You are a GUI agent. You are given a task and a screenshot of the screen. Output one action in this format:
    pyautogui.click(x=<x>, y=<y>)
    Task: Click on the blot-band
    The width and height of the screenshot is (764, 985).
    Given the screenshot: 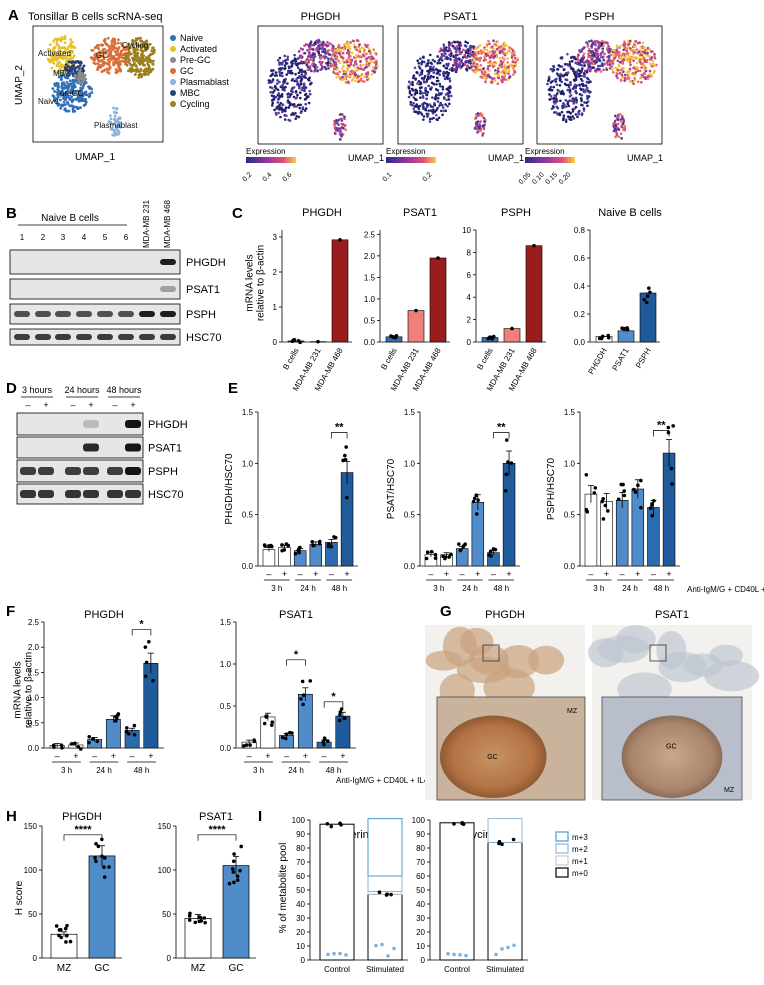 What is the action you would take?
    pyautogui.click(x=126, y=337)
    